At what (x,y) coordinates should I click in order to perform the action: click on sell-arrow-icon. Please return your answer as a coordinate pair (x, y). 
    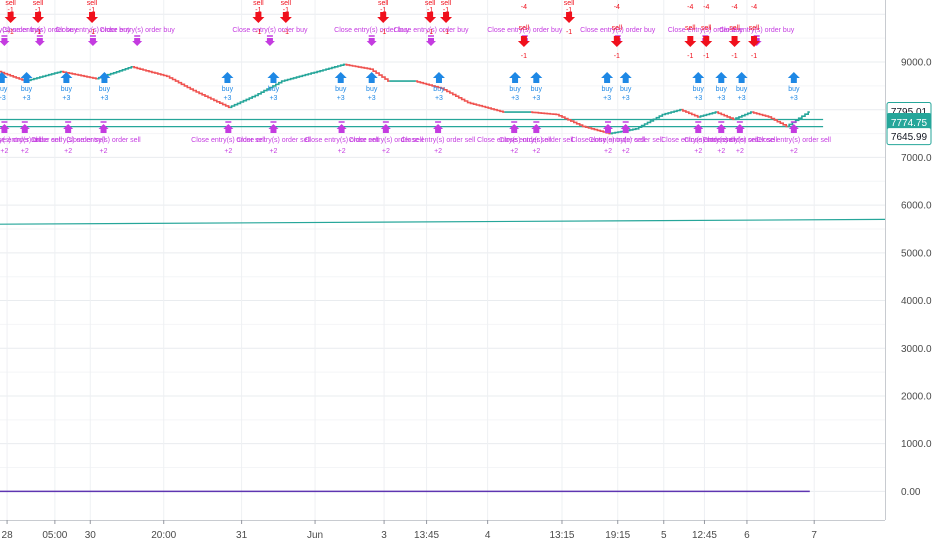
    Looking at the image, I should click on (10, 17).